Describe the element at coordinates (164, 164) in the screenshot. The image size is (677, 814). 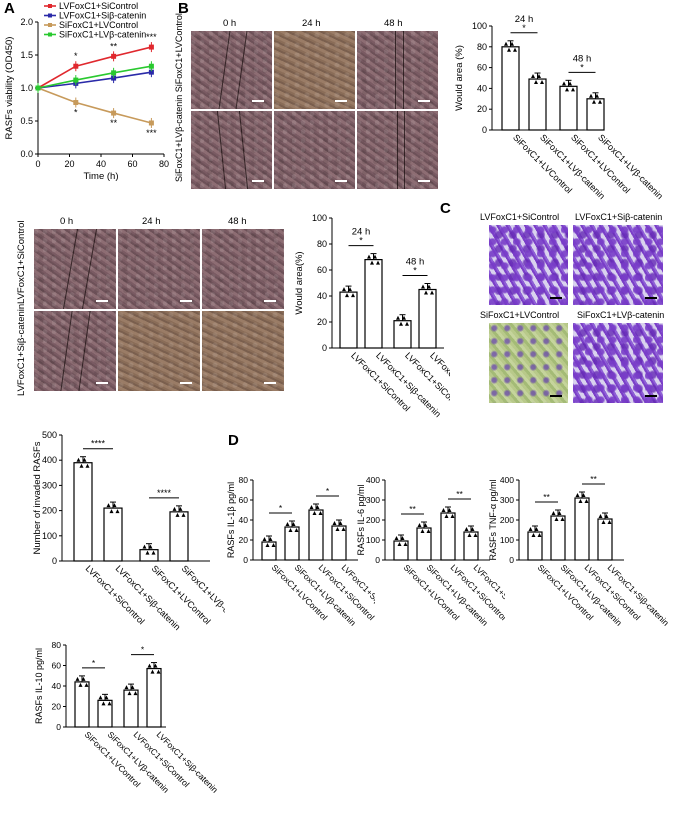
I see `x-tick-label: 80` at that location.